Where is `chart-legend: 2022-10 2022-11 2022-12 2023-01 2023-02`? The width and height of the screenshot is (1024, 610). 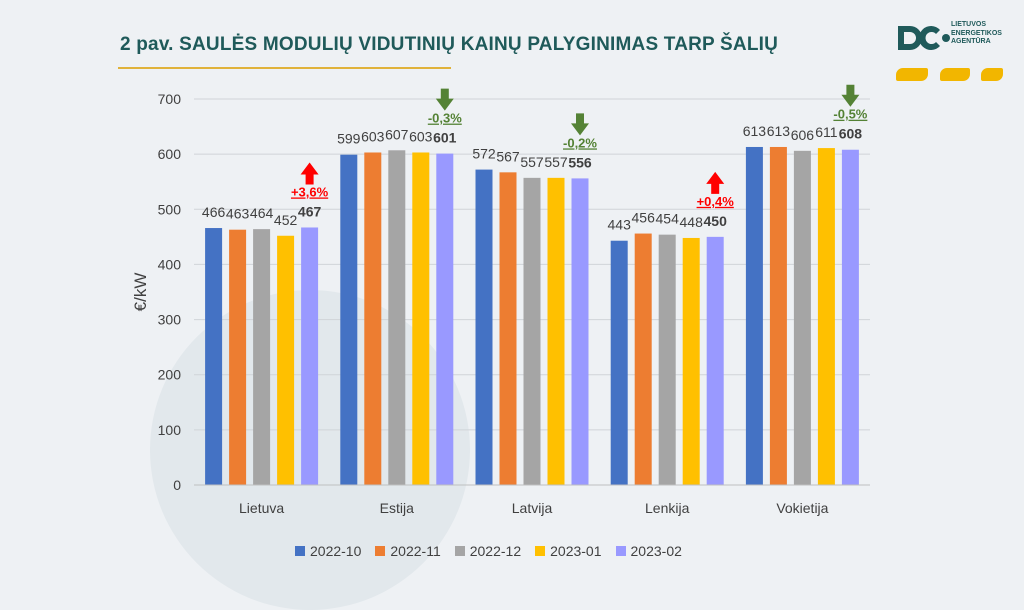 chart-legend: 2022-10 2022-11 2022-12 2023-01 2023-02 is located at coordinates (488, 551).